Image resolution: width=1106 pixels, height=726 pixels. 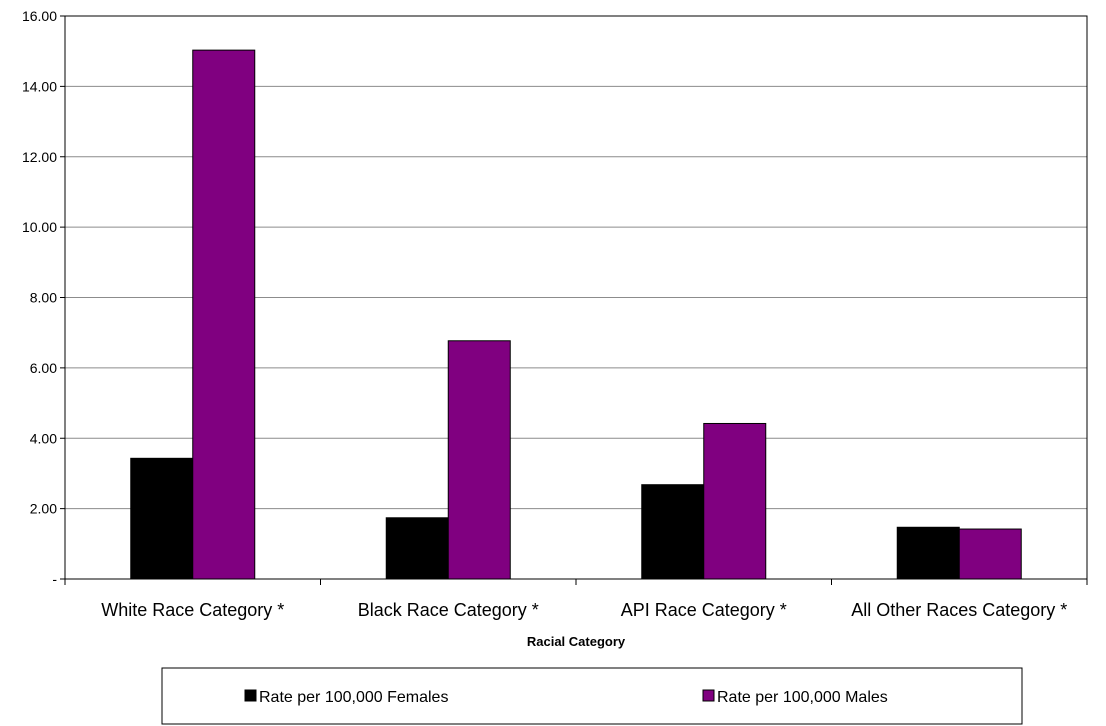 What do you see at coordinates (39, 86) in the screenshot?
I see `y-tick-label: 14.00` at bounding box center [39, 86].